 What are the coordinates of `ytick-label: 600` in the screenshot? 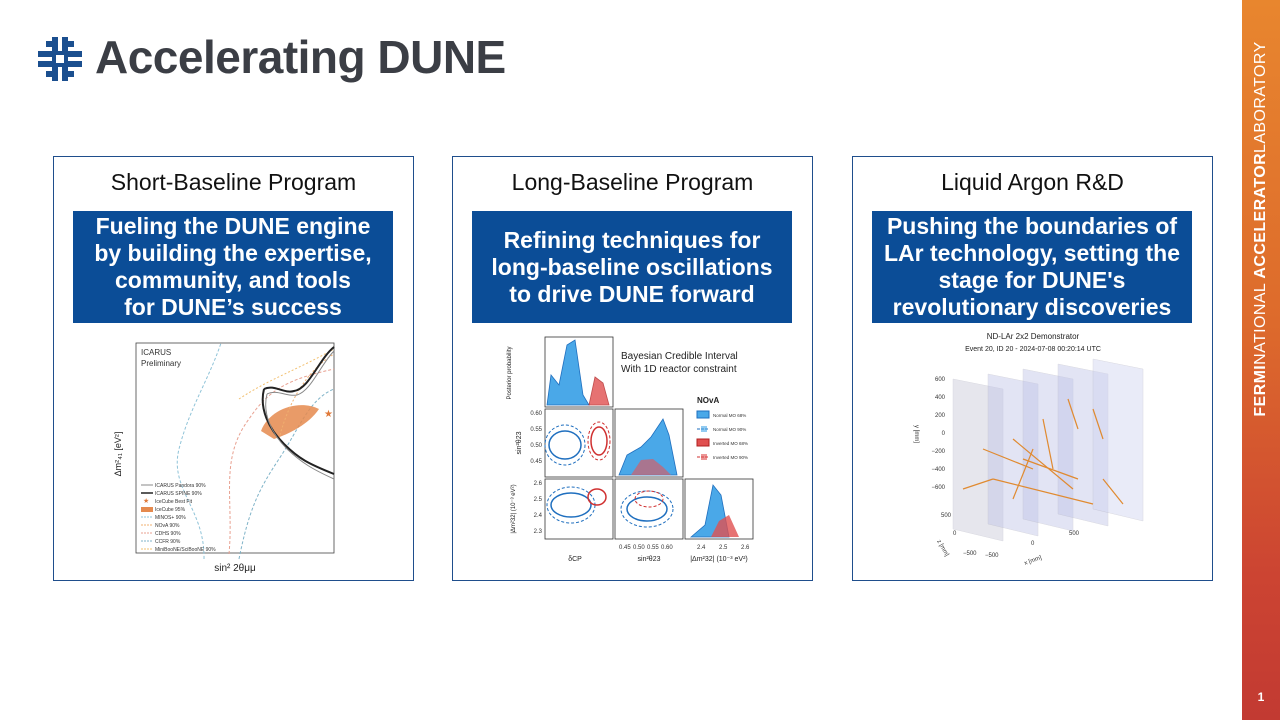 It's located at (940, 380).